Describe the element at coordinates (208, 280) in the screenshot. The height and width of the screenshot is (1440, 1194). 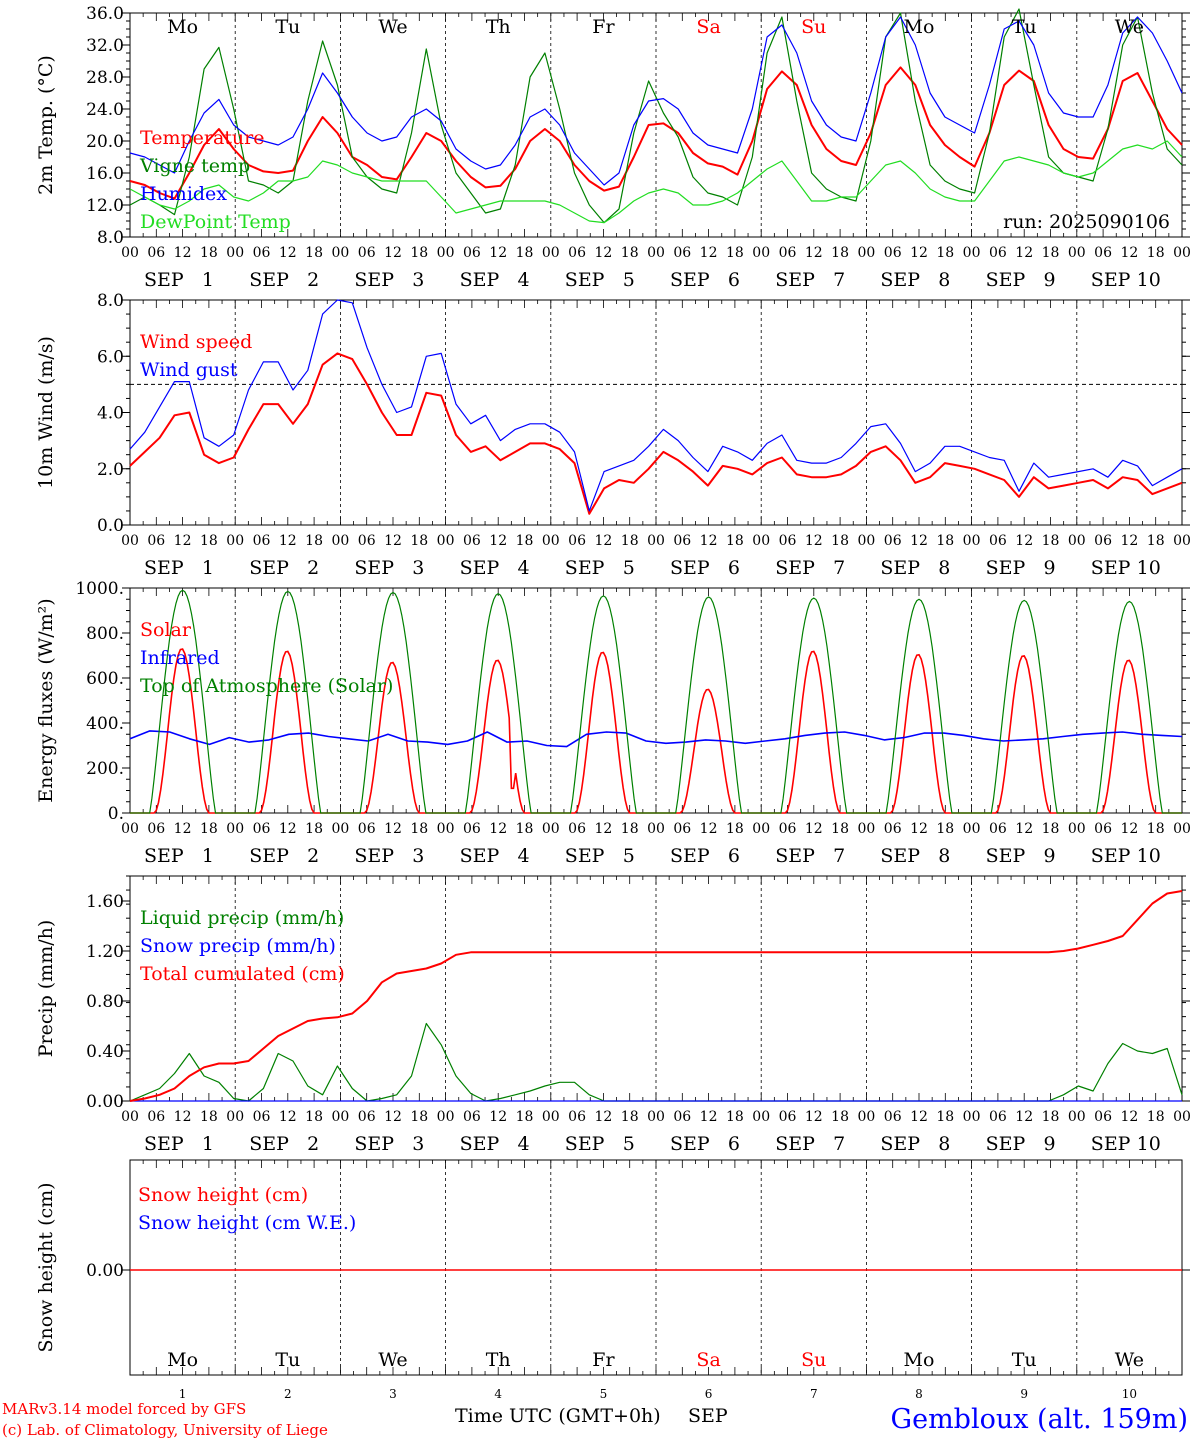
I see `day-number: 1` at that location.